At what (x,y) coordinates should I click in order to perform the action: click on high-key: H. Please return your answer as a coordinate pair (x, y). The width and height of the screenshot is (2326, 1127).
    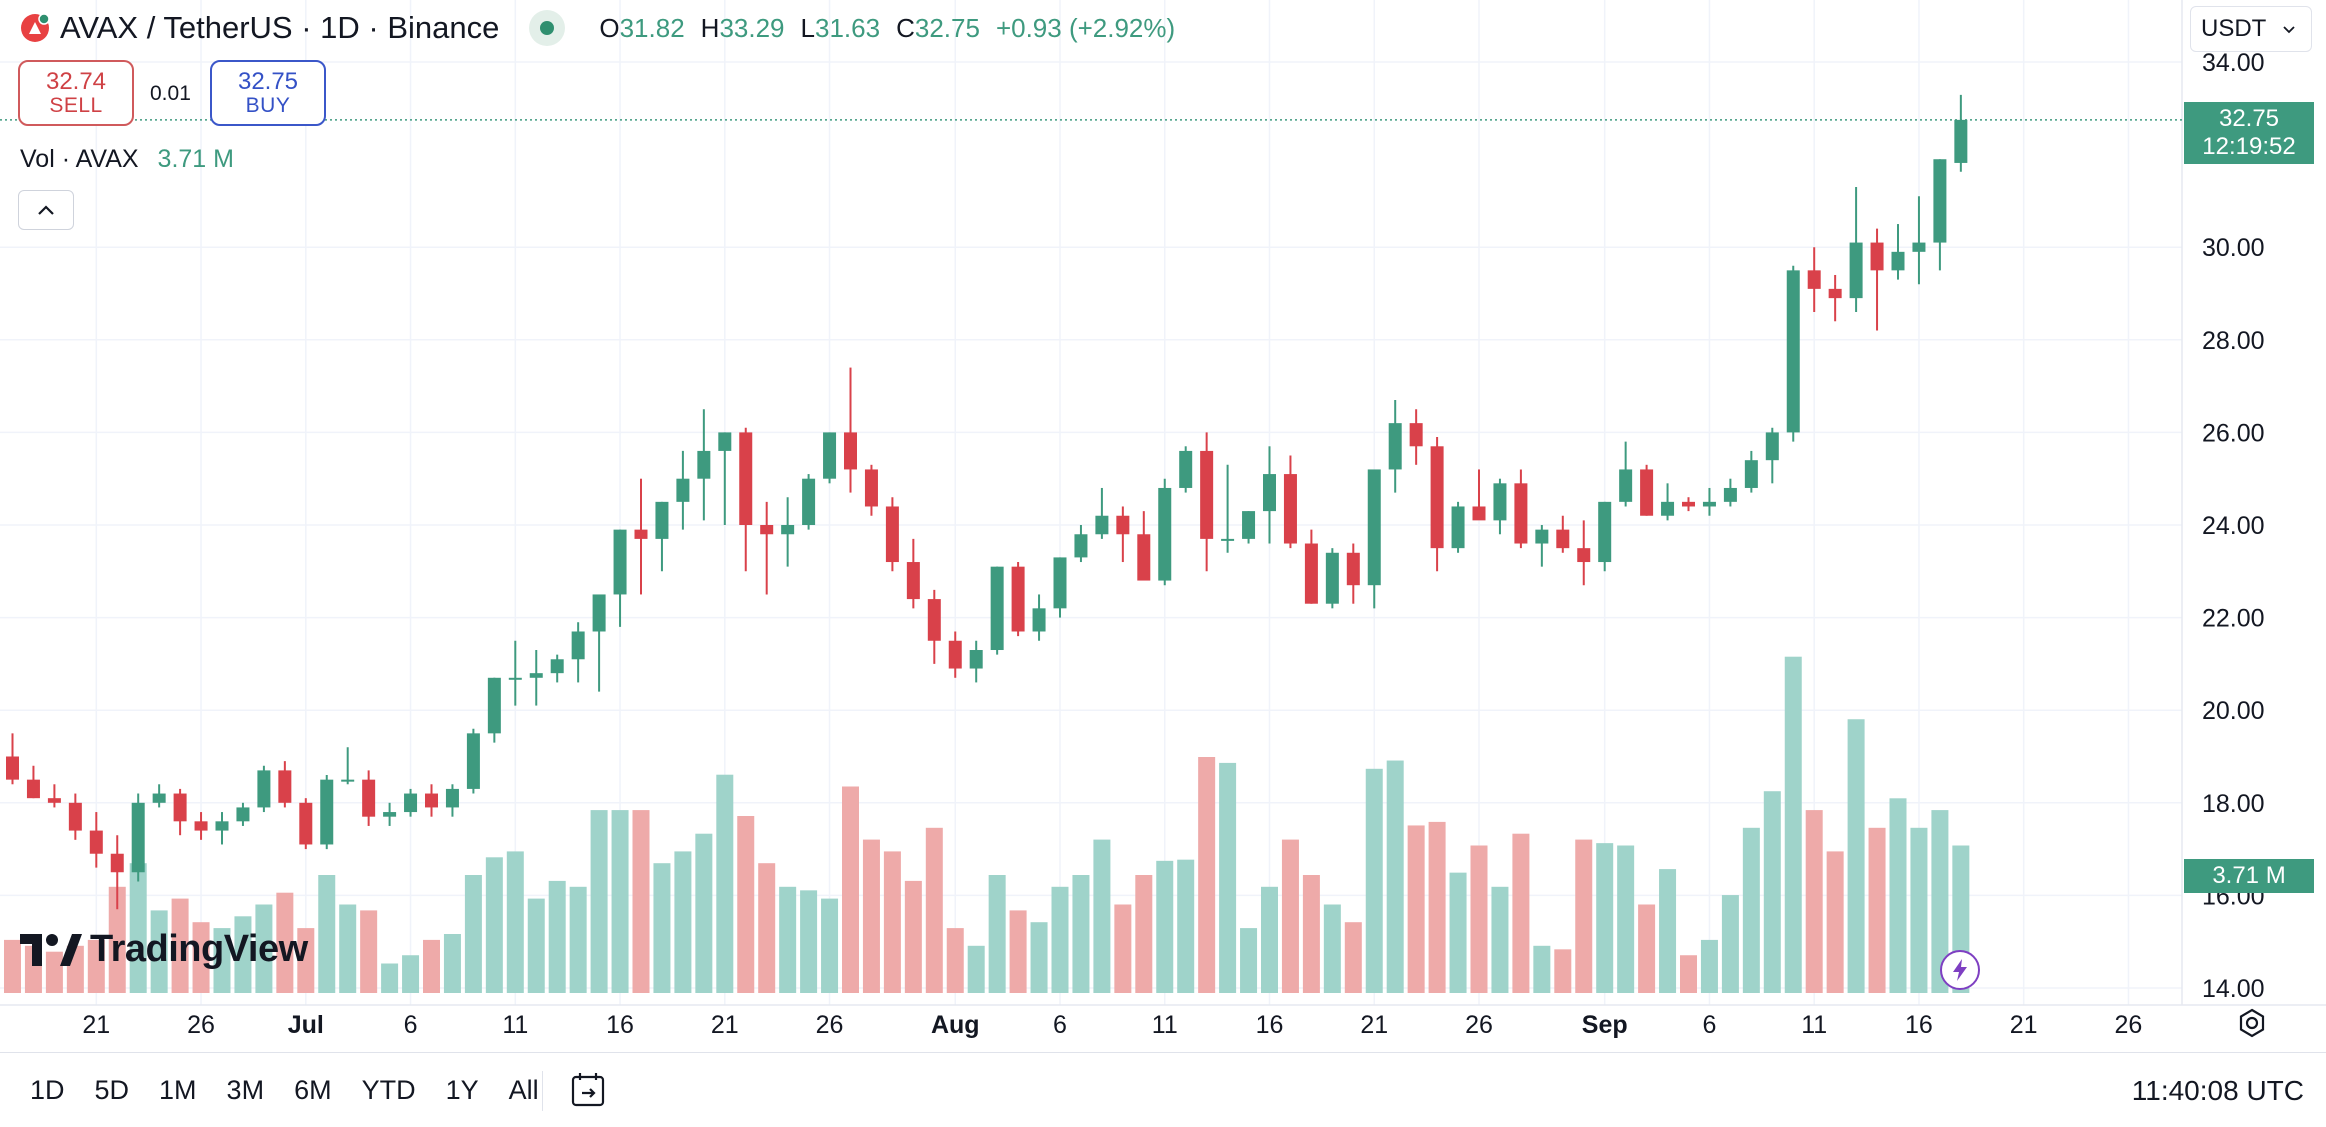
    Looking at the image, I should click on (710, 27).